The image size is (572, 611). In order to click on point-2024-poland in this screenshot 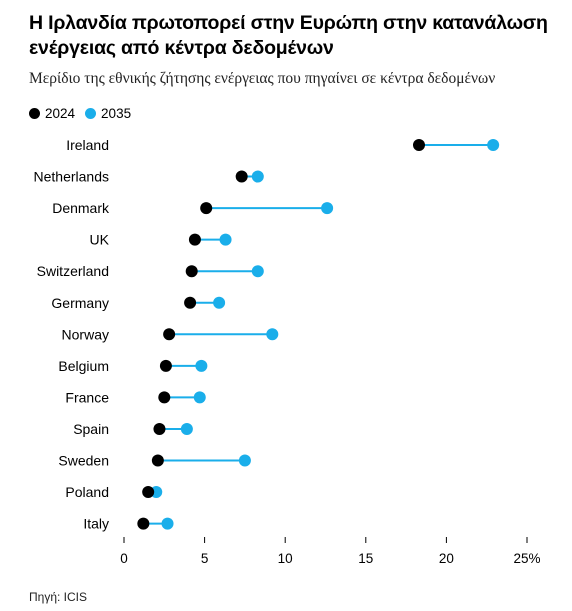, I will do `click(148, 492)`.